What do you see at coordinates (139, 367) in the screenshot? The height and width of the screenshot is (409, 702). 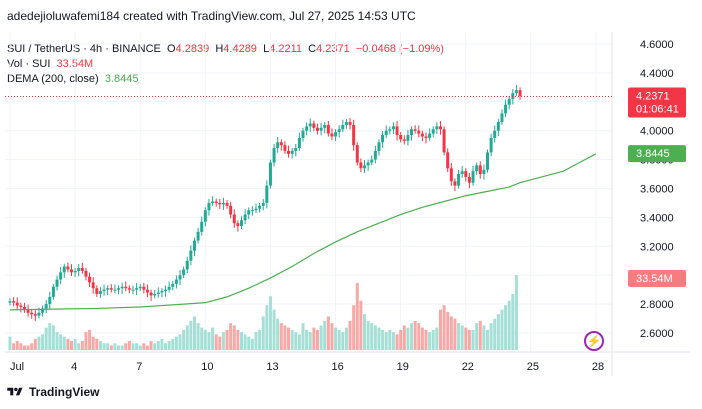 I see `x-tick-label: 7` at bounding box center [139, 367].